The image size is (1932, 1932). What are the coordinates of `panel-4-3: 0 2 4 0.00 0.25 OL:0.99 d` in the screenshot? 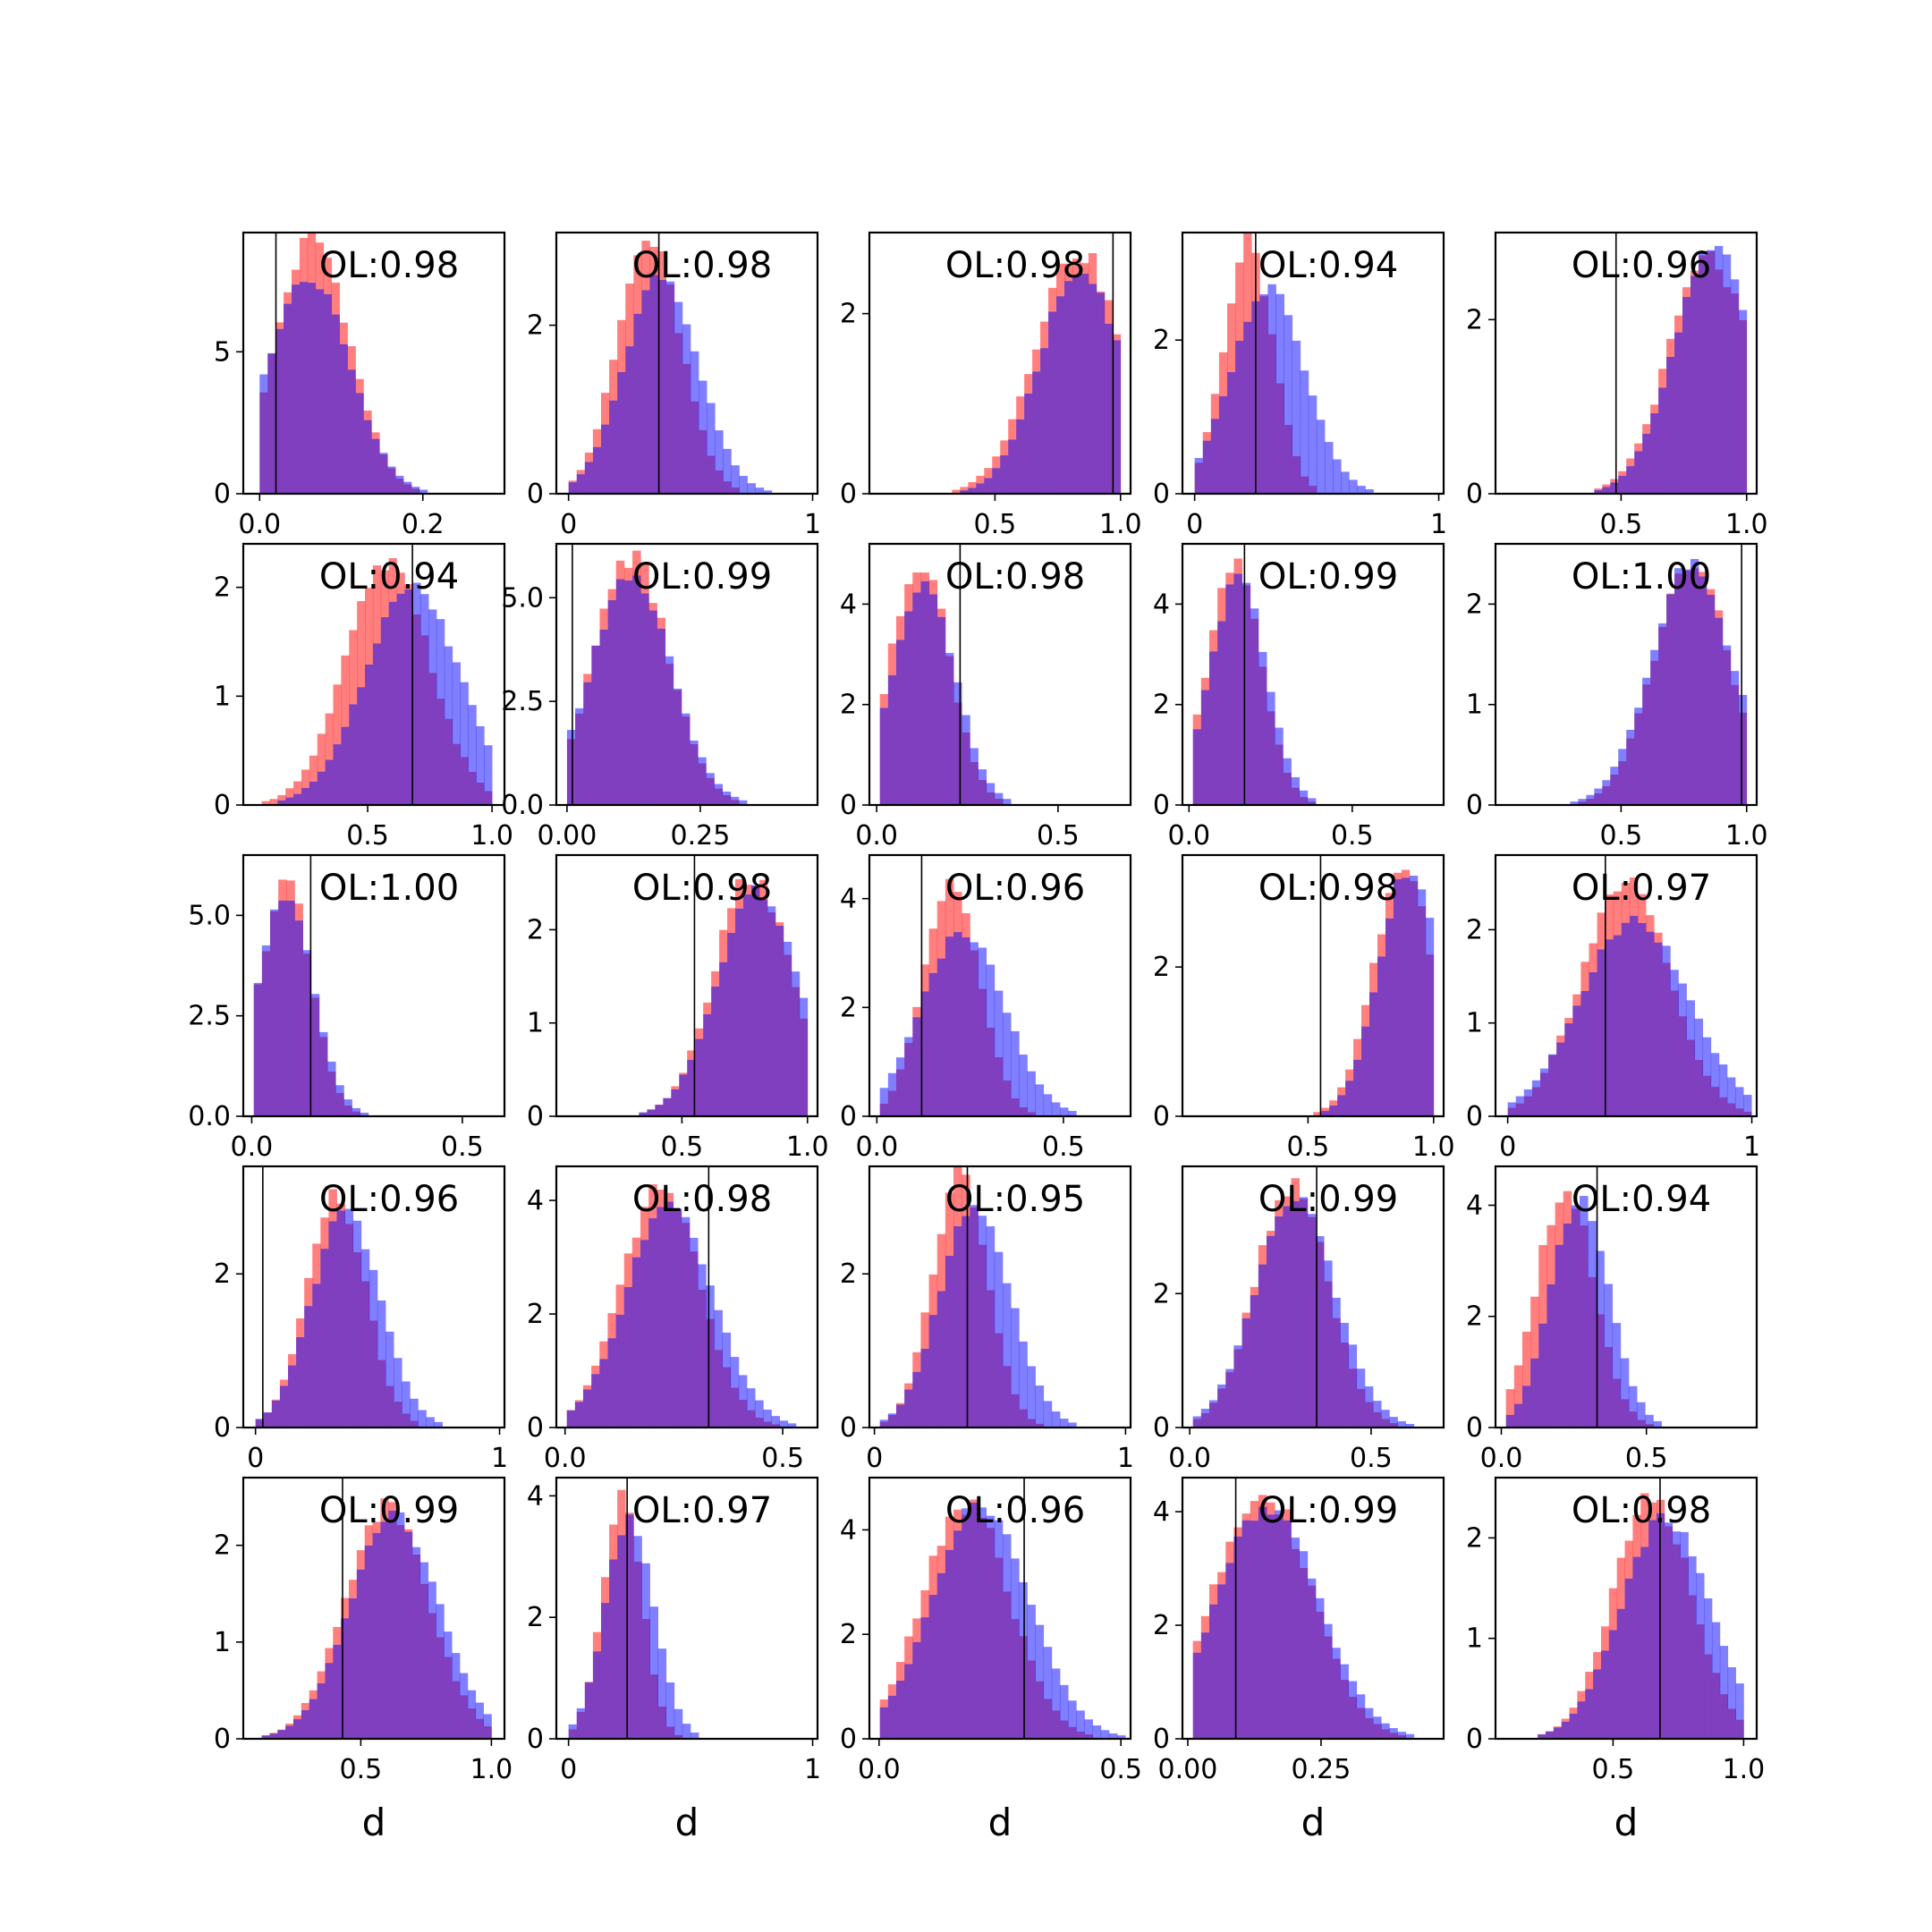 It's located at (1299, 1660).